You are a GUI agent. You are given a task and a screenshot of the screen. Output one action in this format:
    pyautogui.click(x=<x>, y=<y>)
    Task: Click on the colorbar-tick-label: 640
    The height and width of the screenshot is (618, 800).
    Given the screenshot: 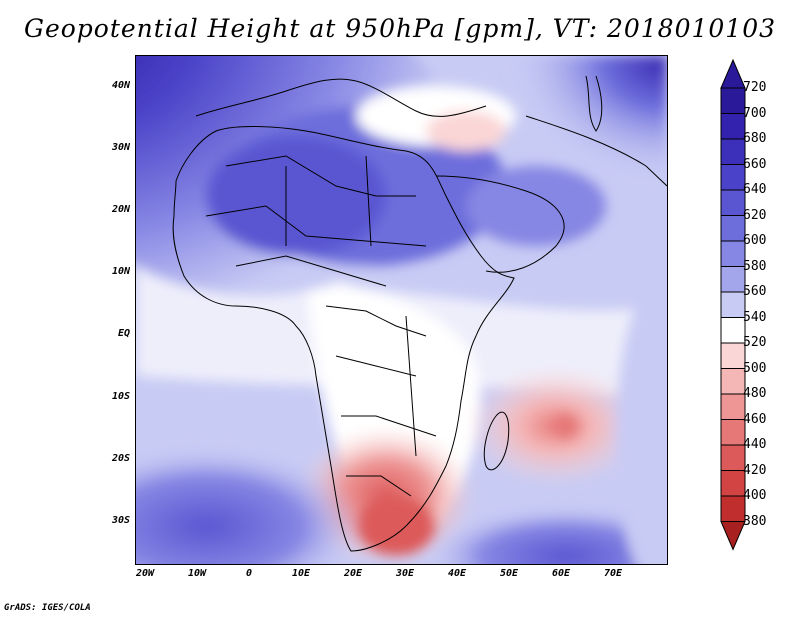 What is the action you would take?
    pyautogui.click(x=755, y=189)
    